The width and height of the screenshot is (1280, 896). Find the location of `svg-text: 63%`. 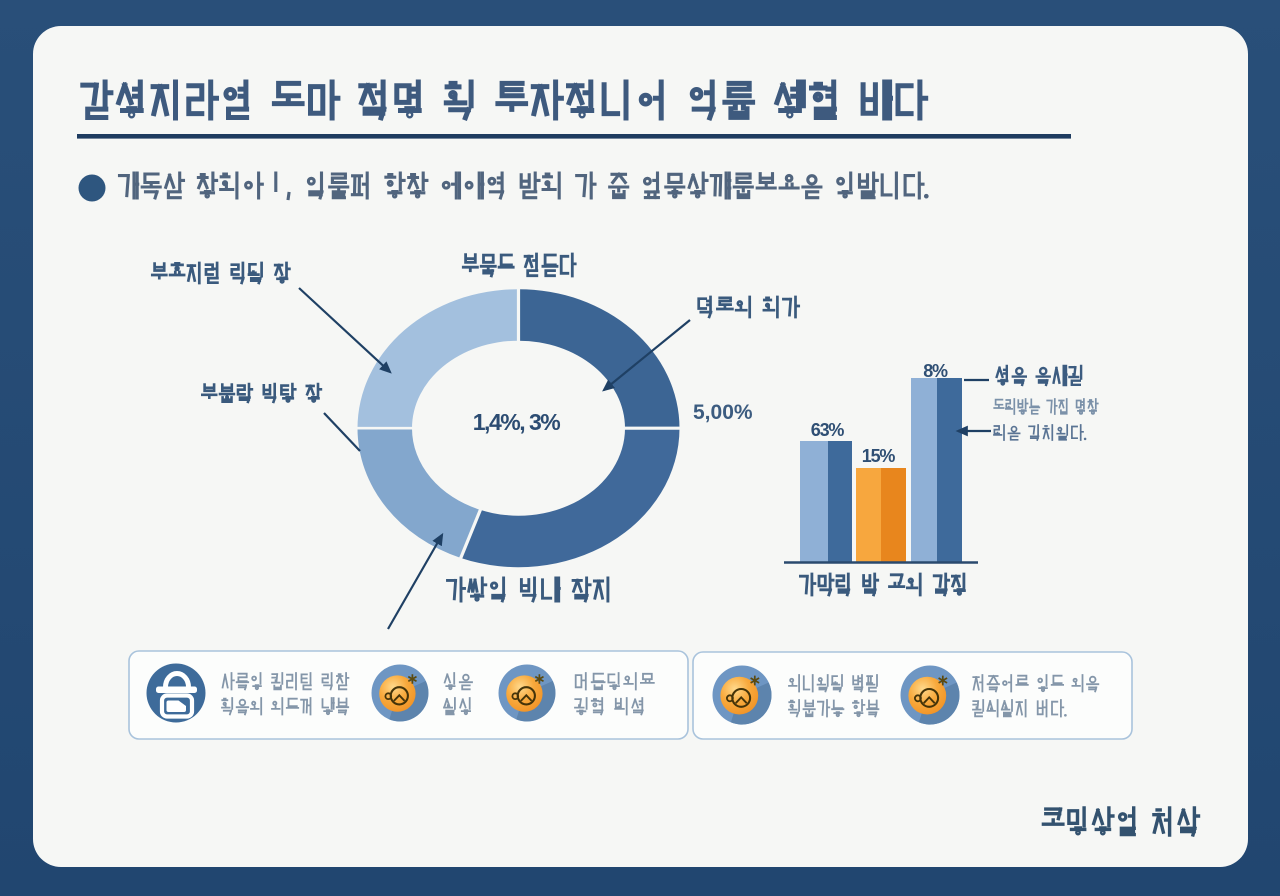

svg-text: 63% is located at coordinates (828, 430).